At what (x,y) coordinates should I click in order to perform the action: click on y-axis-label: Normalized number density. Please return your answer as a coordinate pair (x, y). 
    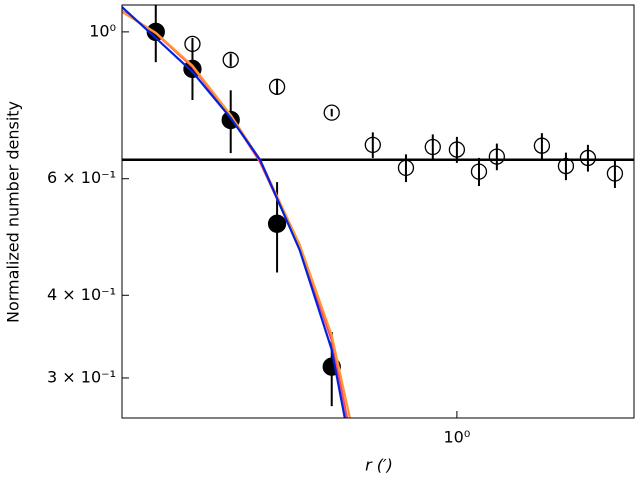
    Looking at the image, I should click on (13, 212).